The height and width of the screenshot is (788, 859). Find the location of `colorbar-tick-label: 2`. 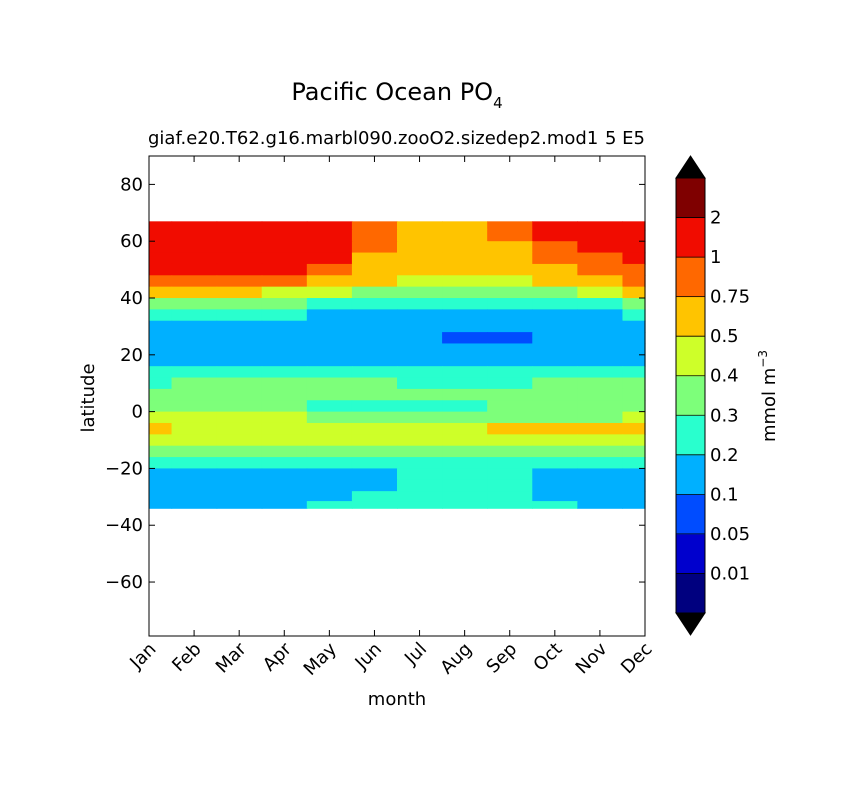

colorbar-tick-label: 2 is located at coordinates (715, 218).